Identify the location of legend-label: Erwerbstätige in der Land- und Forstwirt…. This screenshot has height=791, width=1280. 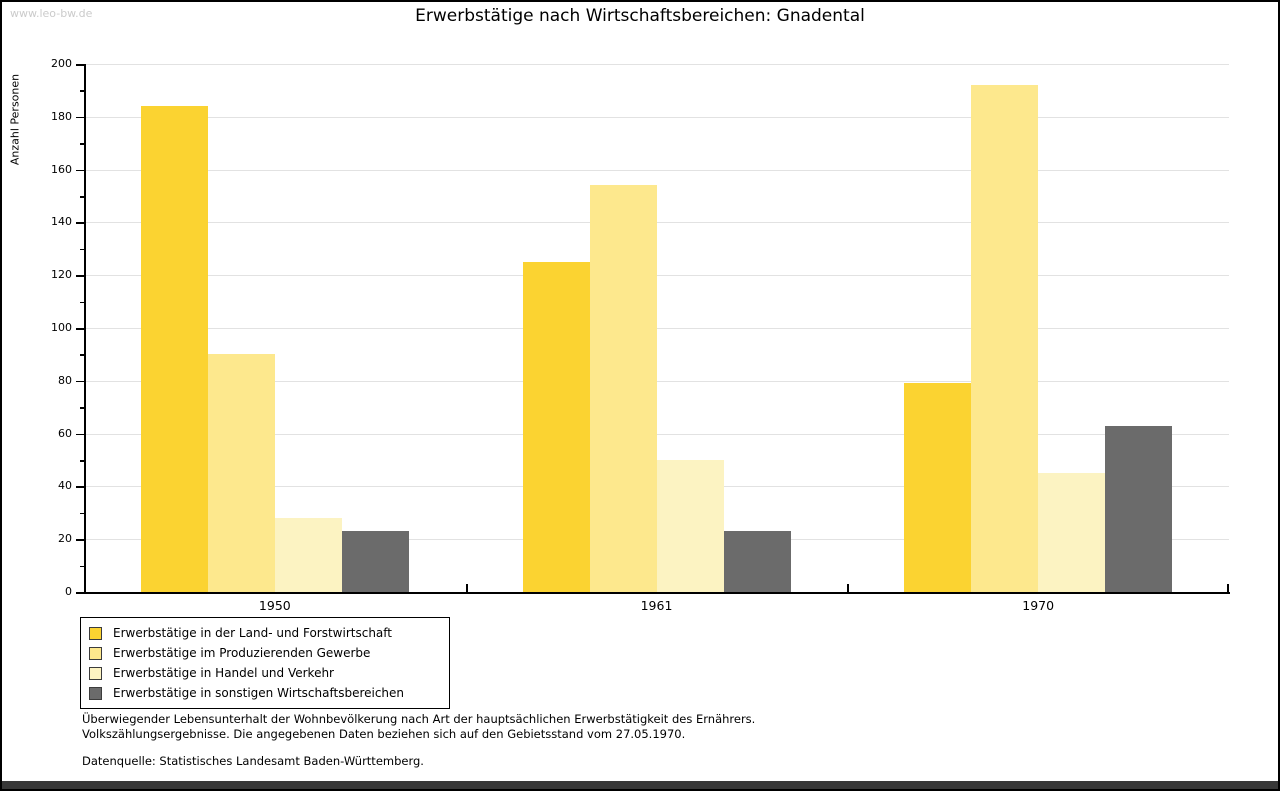
(252, 633).